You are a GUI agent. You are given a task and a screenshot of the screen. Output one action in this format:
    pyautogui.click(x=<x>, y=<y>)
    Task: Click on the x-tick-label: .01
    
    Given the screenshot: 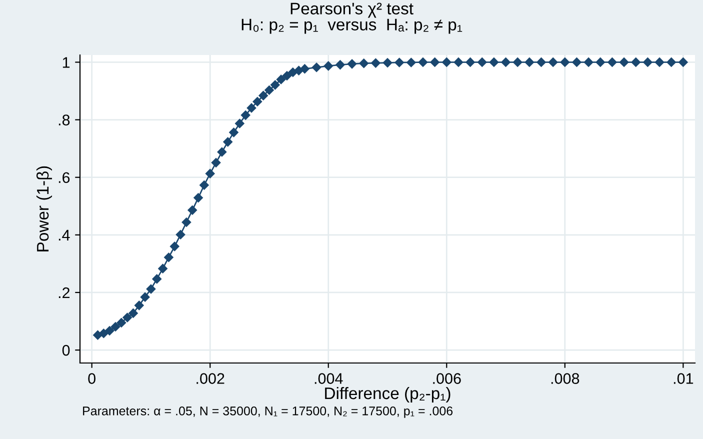 What is the action you would take?
    pyautogui.click(x=684, y=378)
    